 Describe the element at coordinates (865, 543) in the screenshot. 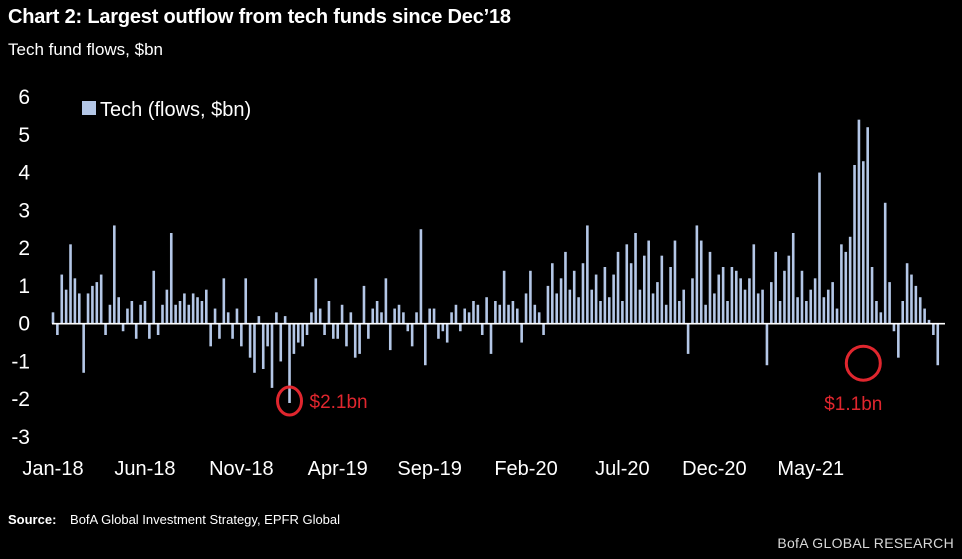

I see `brand-label: BofA GLOBAL RESEARCH` at that location.